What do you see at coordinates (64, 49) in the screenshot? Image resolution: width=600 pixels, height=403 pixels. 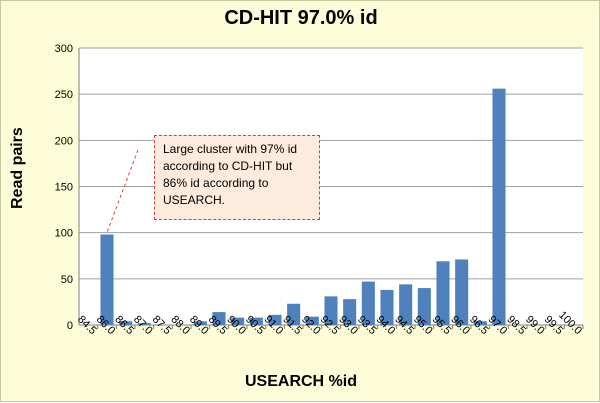 I see `y-tick-label: 300` at bounding box center [64, 49].